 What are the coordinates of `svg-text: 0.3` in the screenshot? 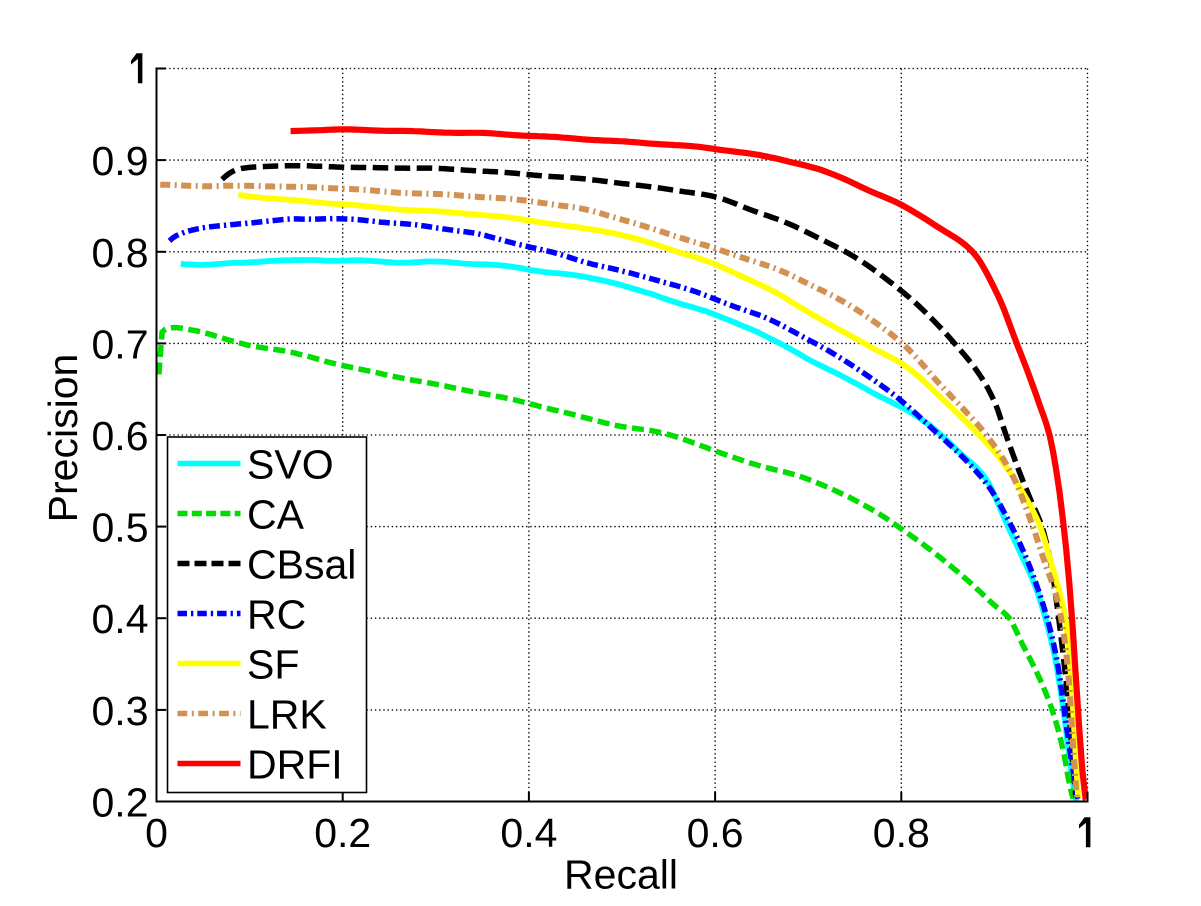 It's located at (120, 711).